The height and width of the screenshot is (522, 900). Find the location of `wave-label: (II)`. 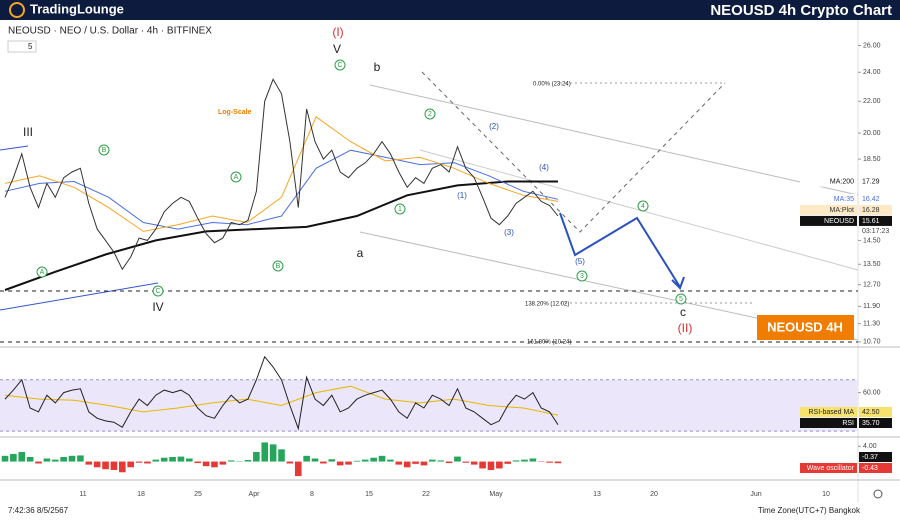

wave-label: (II) is located at coordinates (685, 328).